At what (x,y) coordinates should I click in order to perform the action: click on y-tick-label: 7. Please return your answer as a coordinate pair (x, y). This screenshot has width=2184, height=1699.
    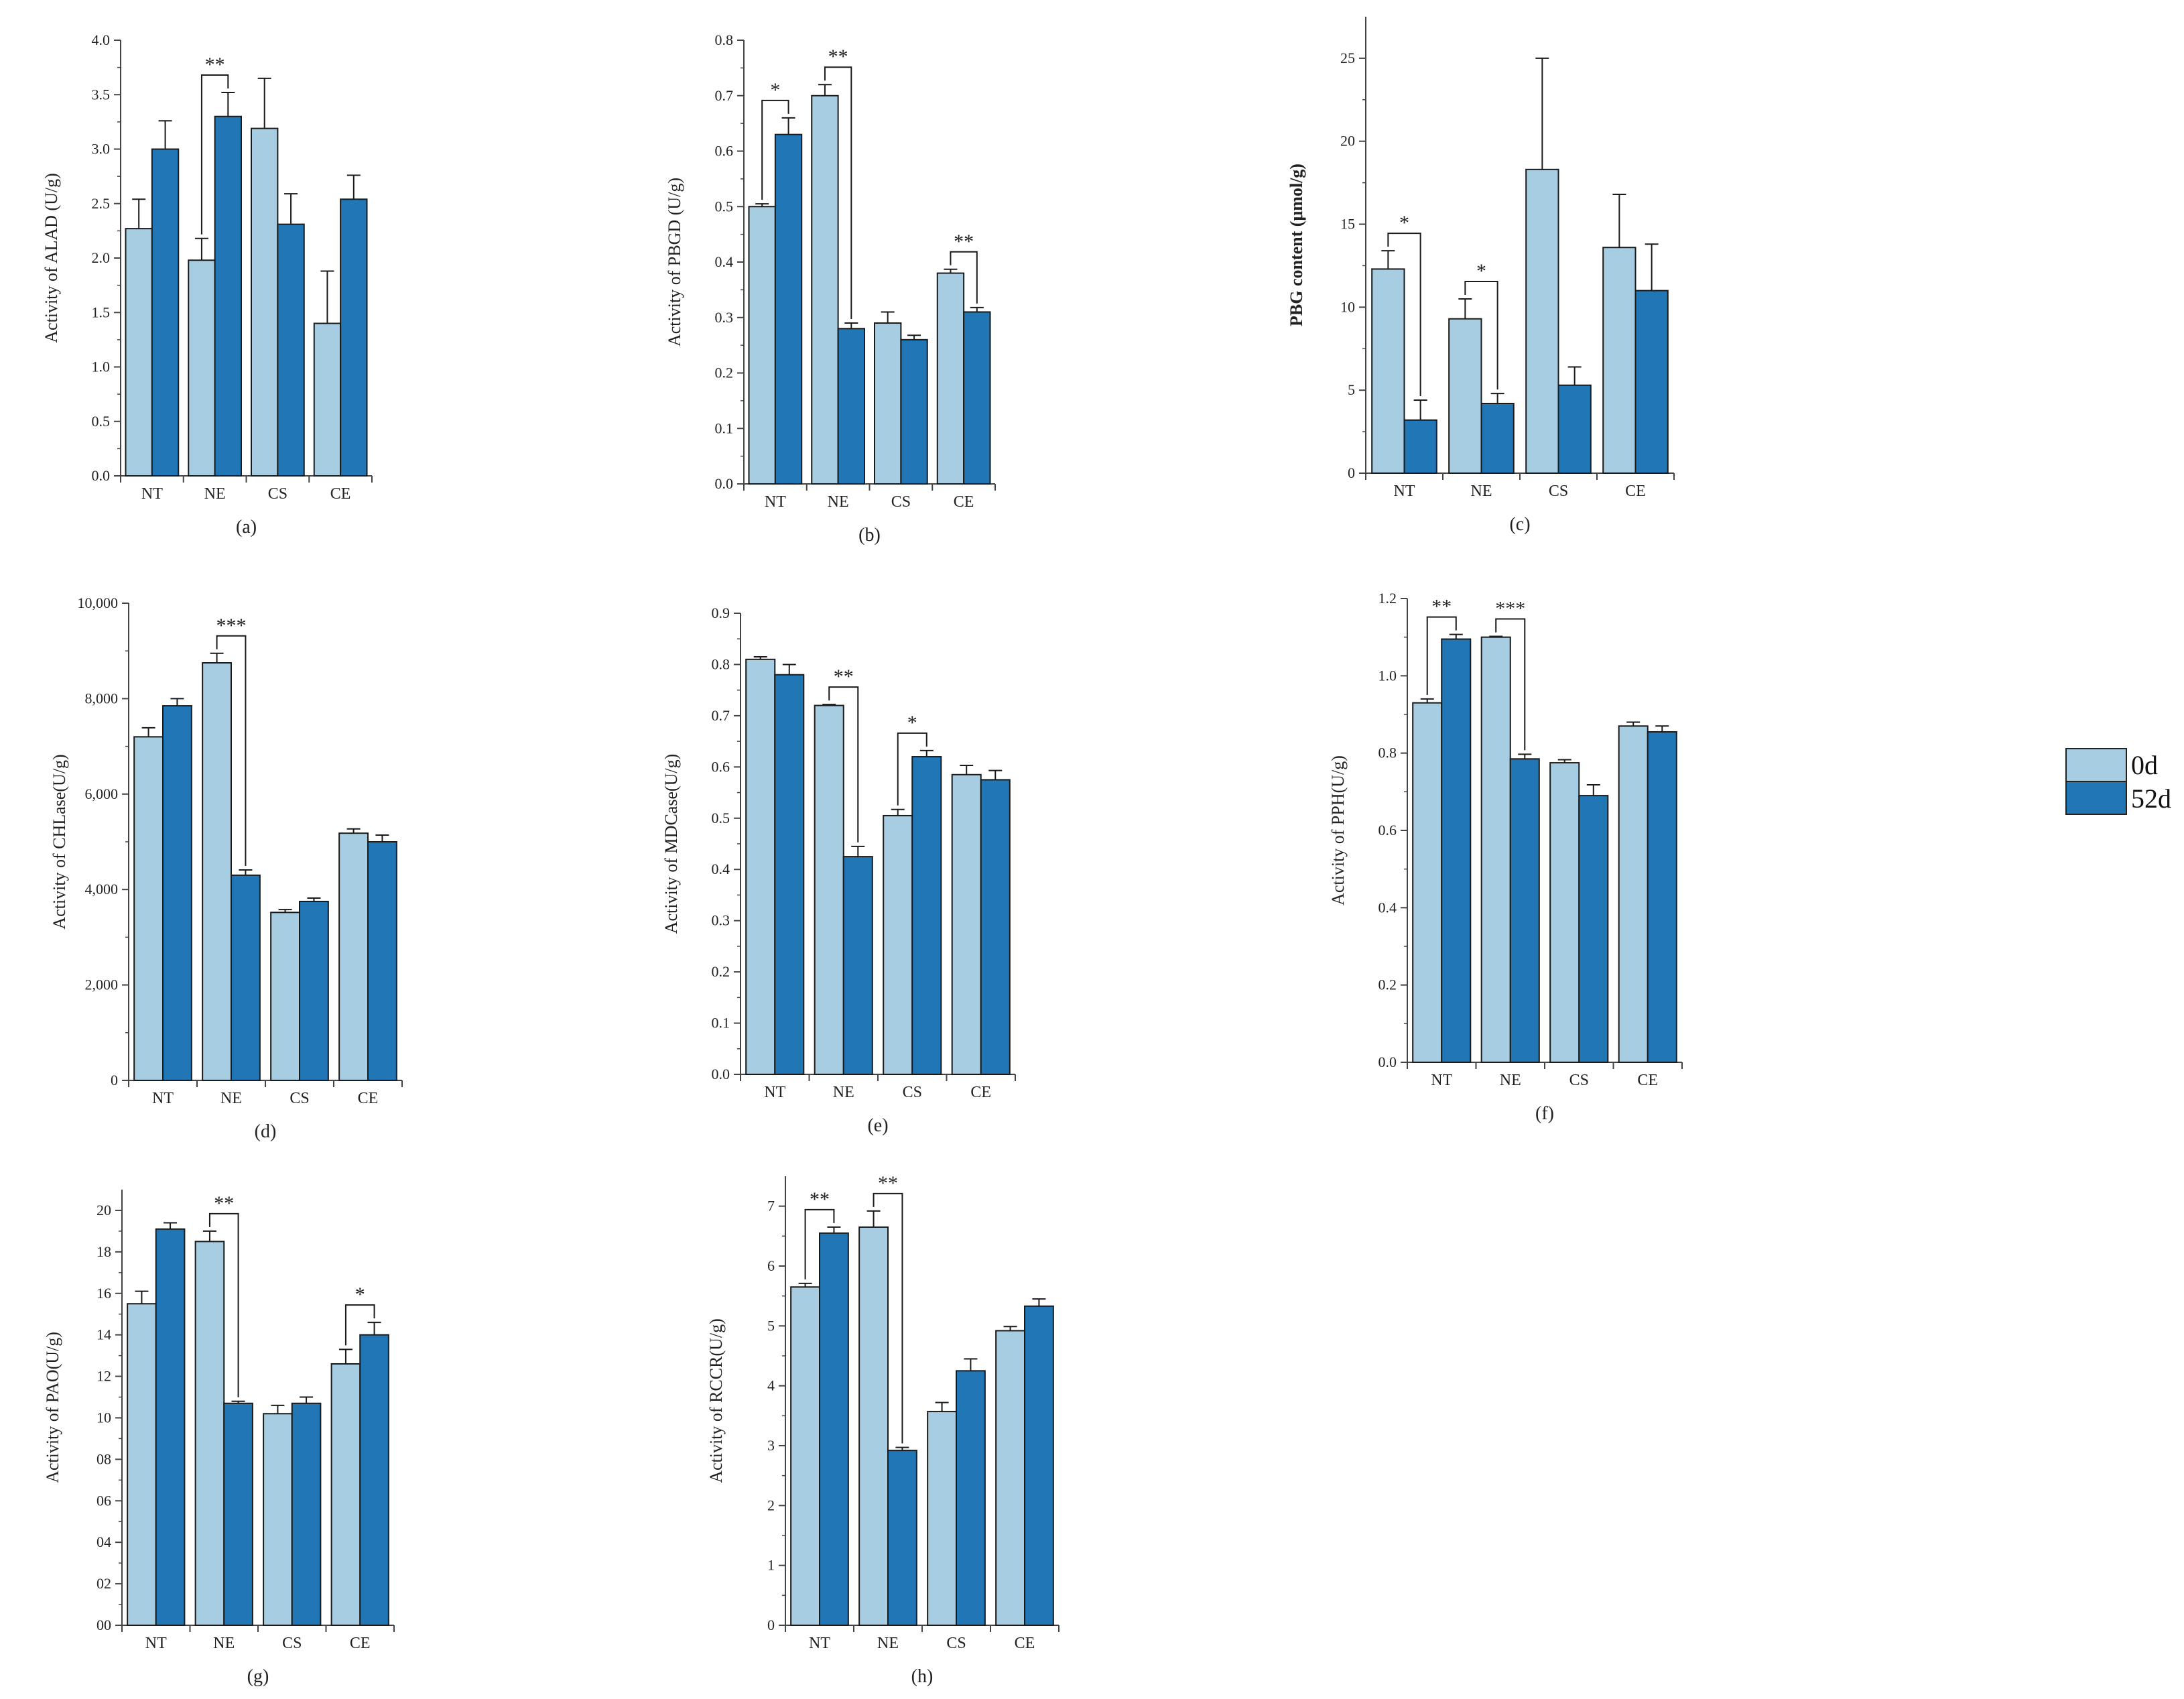
    Looking at the image, I should click on (771, 1206).